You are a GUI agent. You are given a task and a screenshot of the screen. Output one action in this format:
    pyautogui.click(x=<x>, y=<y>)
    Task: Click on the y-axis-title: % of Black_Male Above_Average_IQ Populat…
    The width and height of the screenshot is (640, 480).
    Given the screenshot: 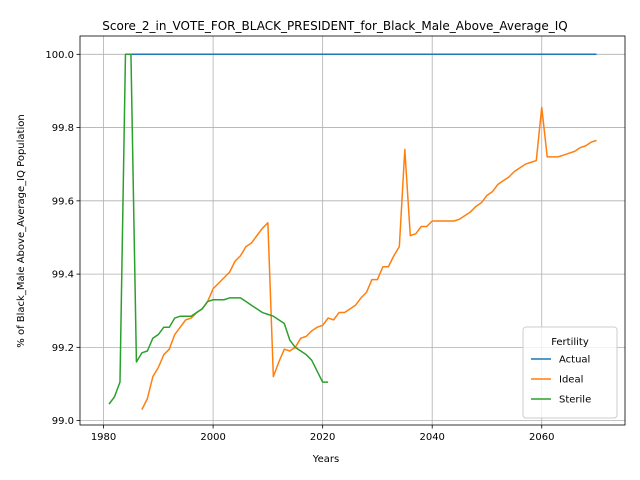 What is the action you would take?
    pyautogui.click(x=21, y=230)
    